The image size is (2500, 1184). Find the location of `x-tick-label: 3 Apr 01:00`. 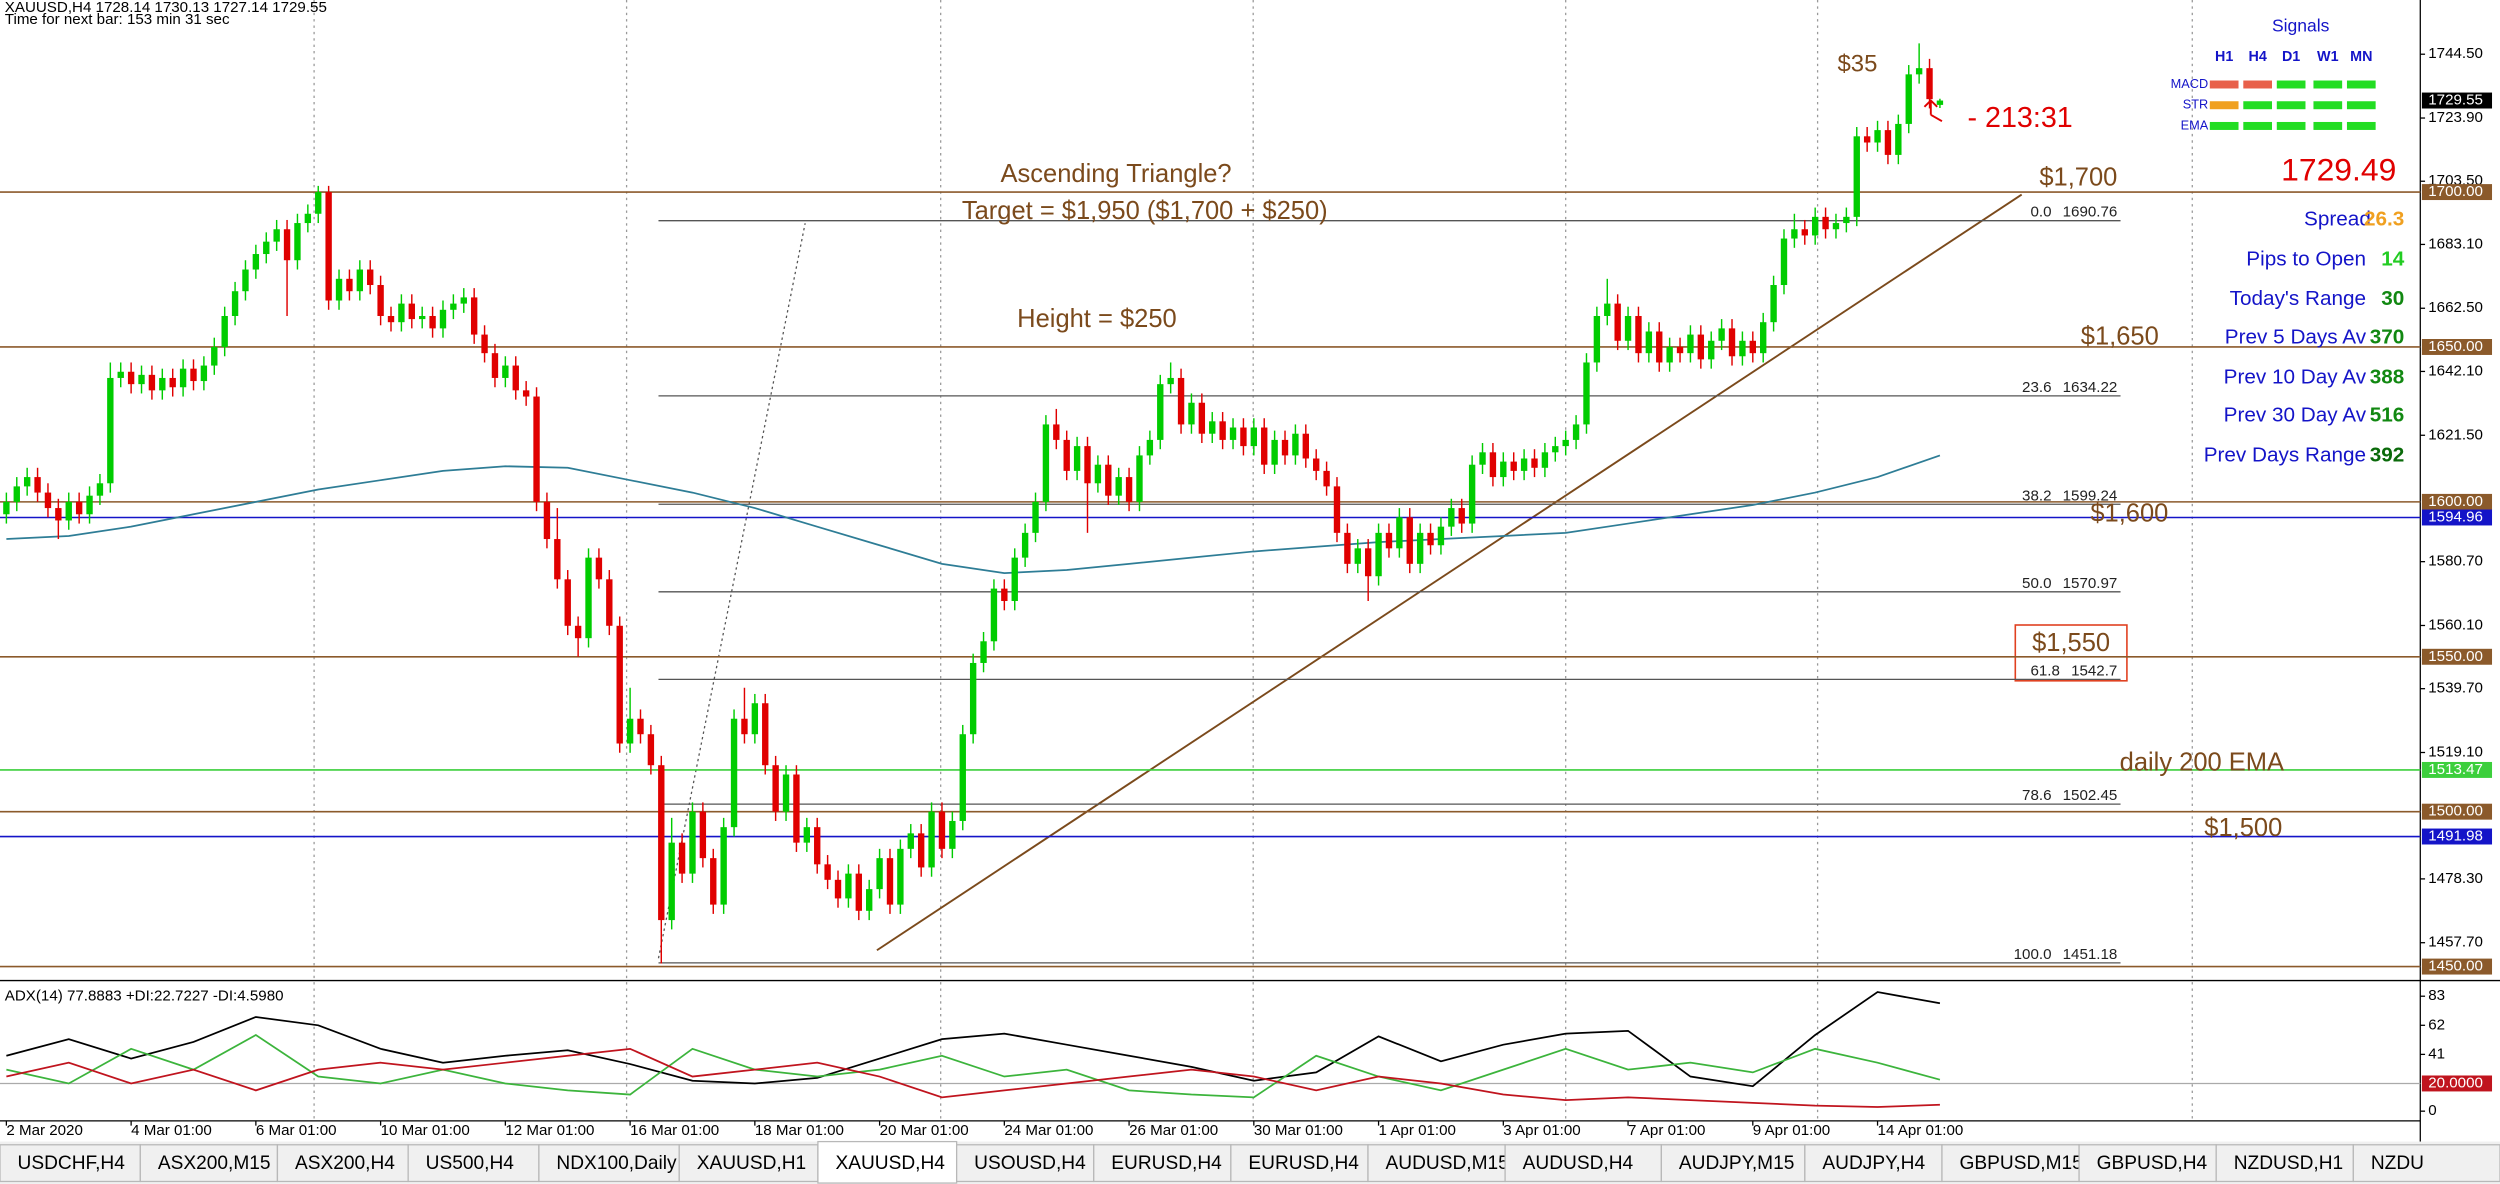

x-tick-label: 3 Apr 01:00 is located at coordinates (1541, 1130).